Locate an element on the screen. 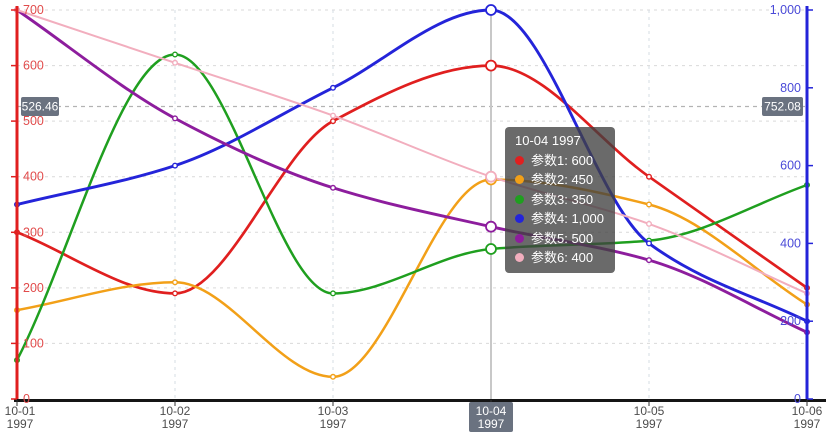 Image resolution: width=829 pixels, height=442 pixels. left-axis-pointer-value: 526.46 is located at coordinates (40, 107).